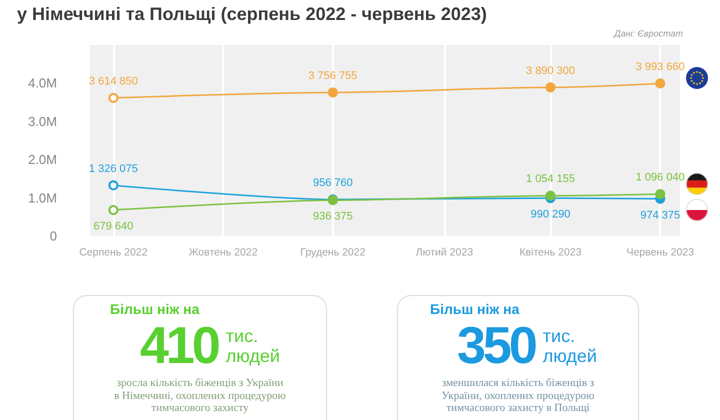 The image size is (720, 420). What do you see at coordinates (445, 252) in the screenshot?
I see `x-tick-label: Лютий 2023` at bounding box center [445, 252].